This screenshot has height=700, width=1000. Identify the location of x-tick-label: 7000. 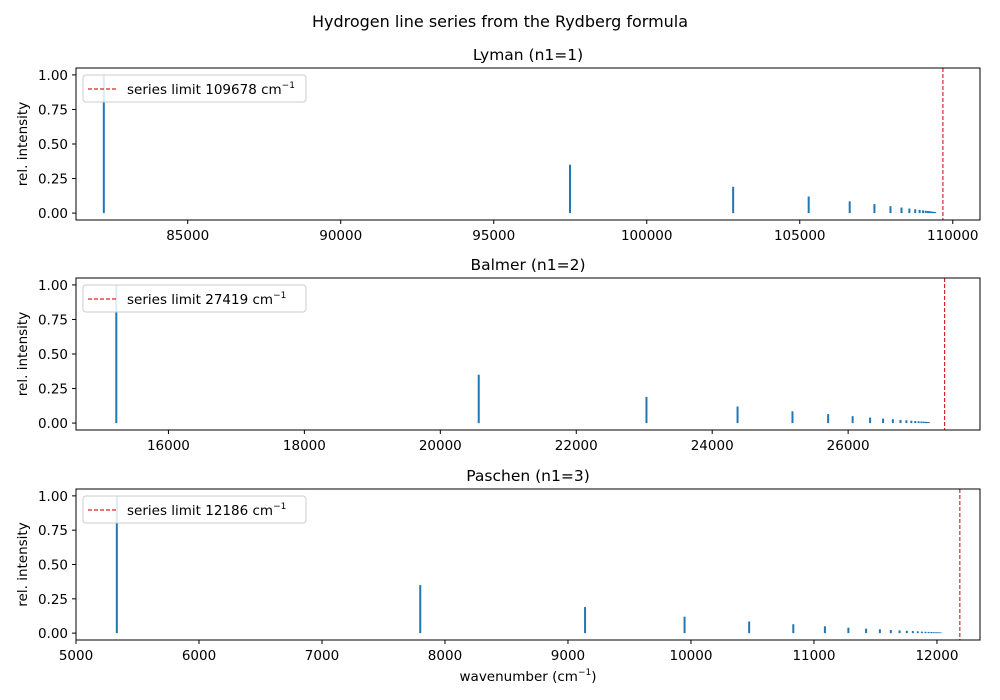
(322, 656).